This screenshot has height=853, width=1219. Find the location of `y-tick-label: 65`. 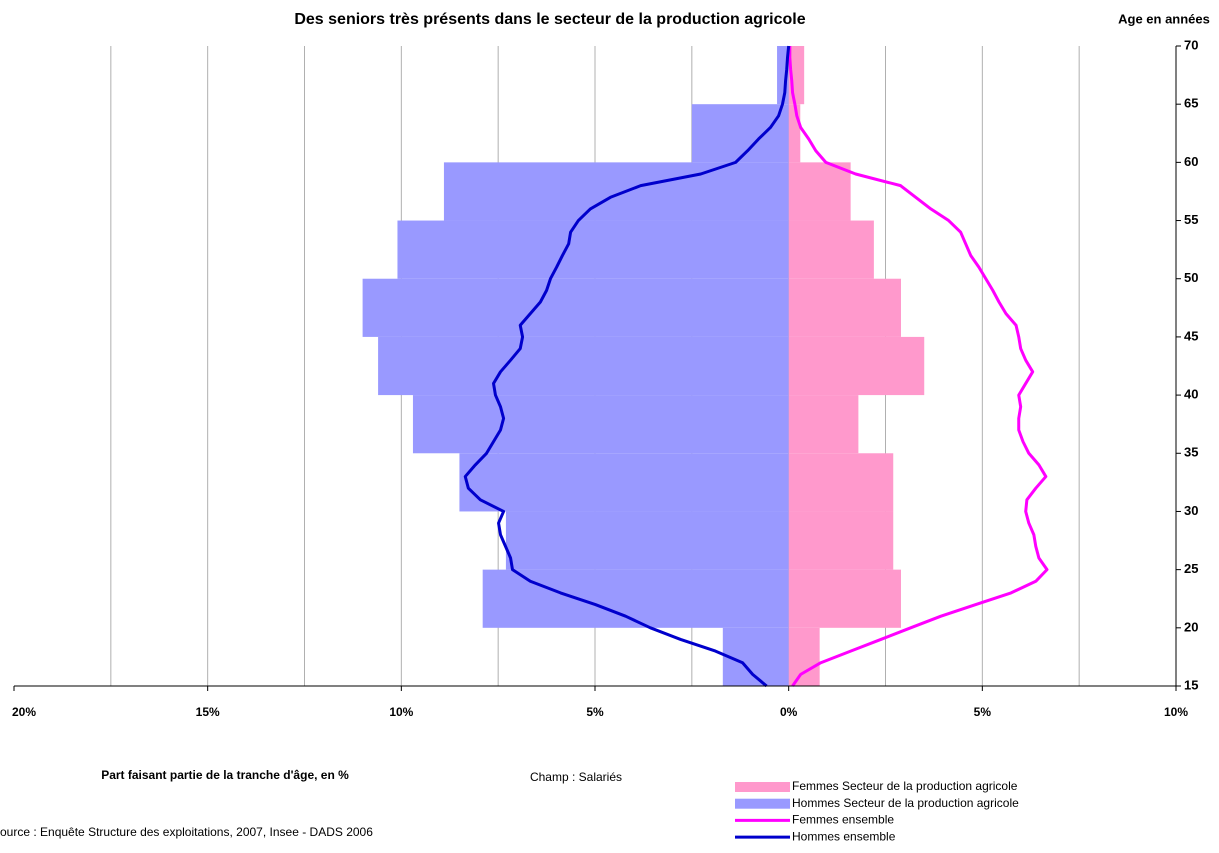

y-tick-label: 65 is located at coordinates (1191, 103).